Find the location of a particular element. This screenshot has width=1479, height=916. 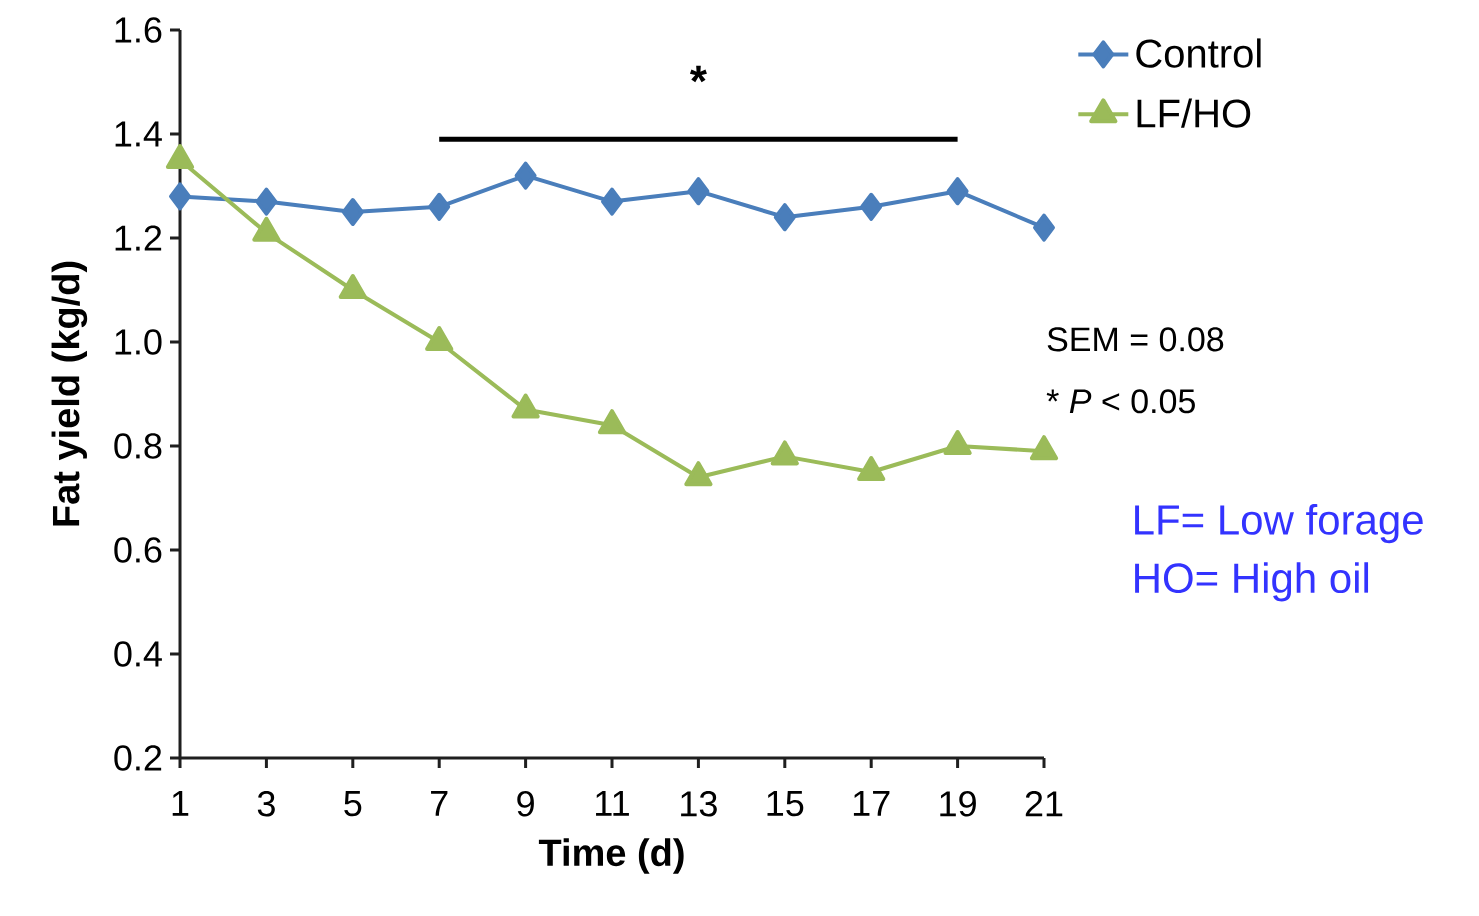

y-tick-label: 1.6 is located at coordinates (138, 30).